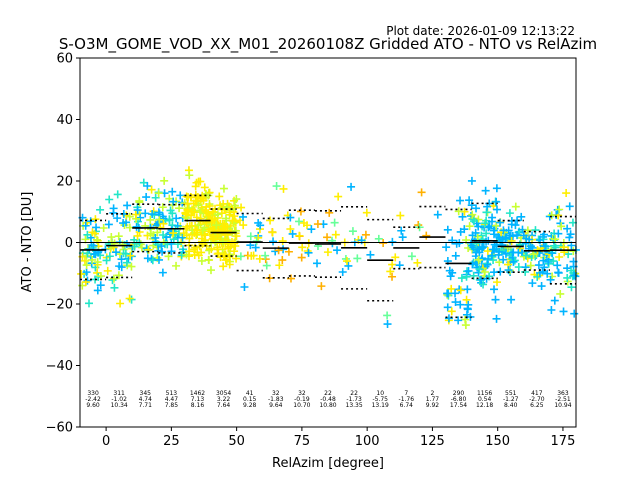  I want to click on bin-std-label: 13.35, so click(354, 405).